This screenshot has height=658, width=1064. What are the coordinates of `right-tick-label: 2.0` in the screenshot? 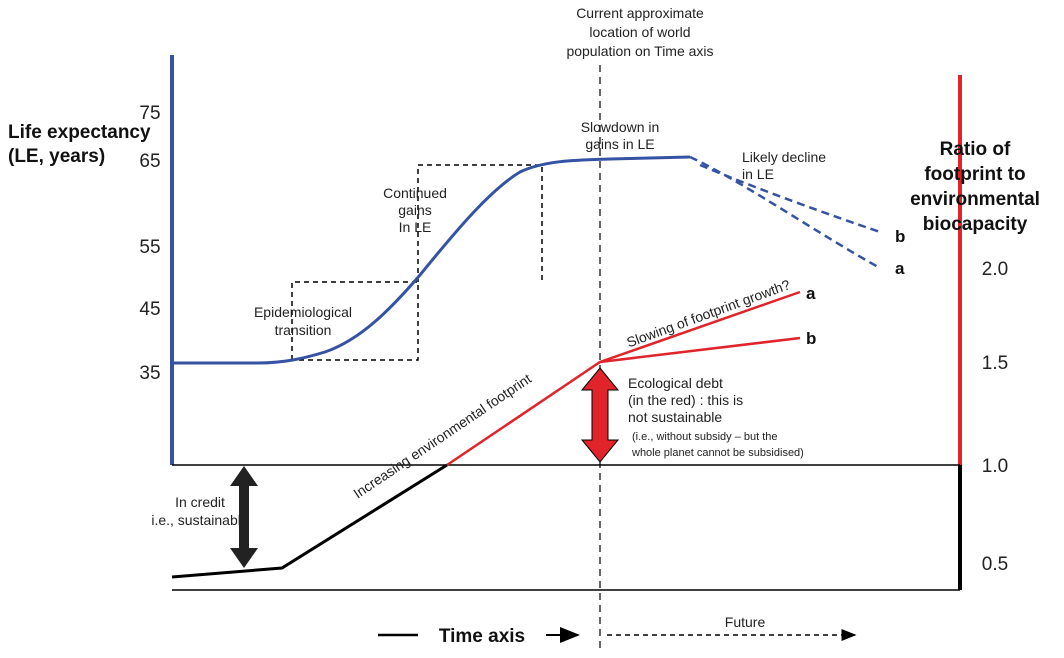 It's located at (995, 269).